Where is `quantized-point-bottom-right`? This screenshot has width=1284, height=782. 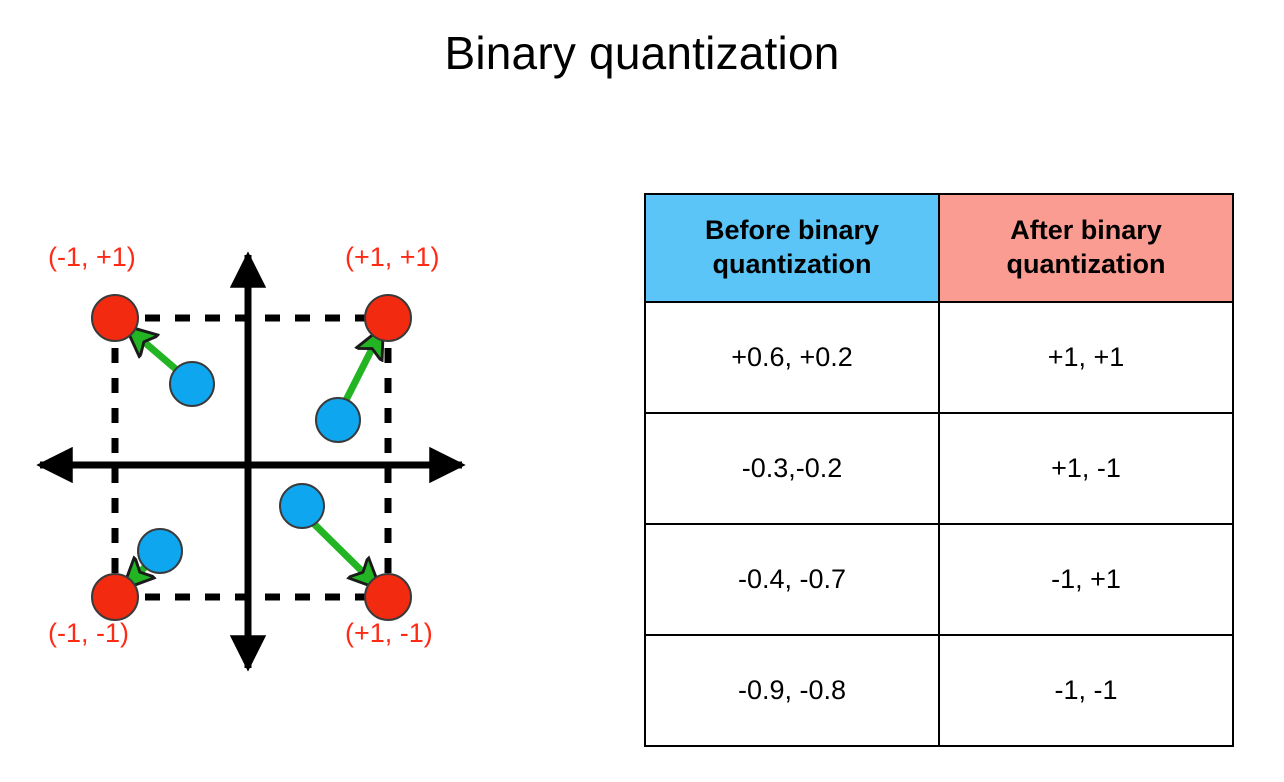
quantized-point-bottom-right is located at coordinates (388, 597).